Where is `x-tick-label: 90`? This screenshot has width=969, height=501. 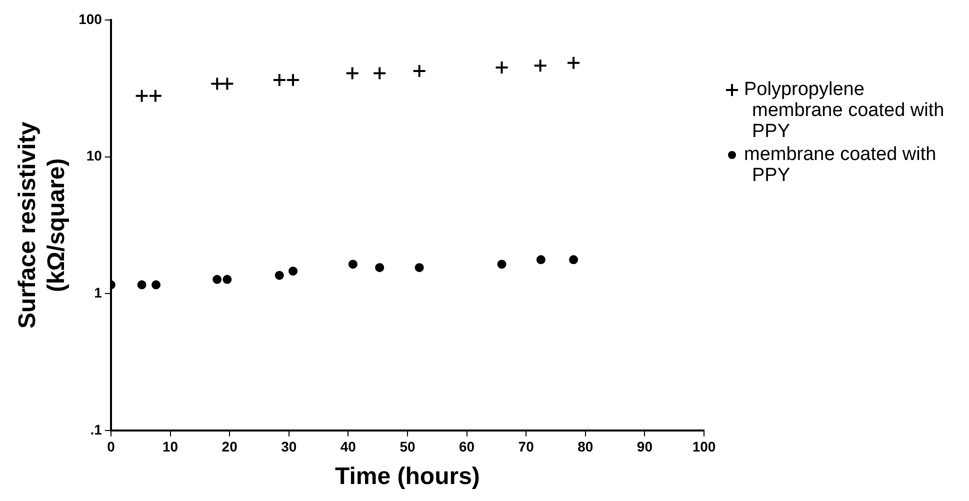 x-tick-label: 90 is located at coordinates (644, 446).